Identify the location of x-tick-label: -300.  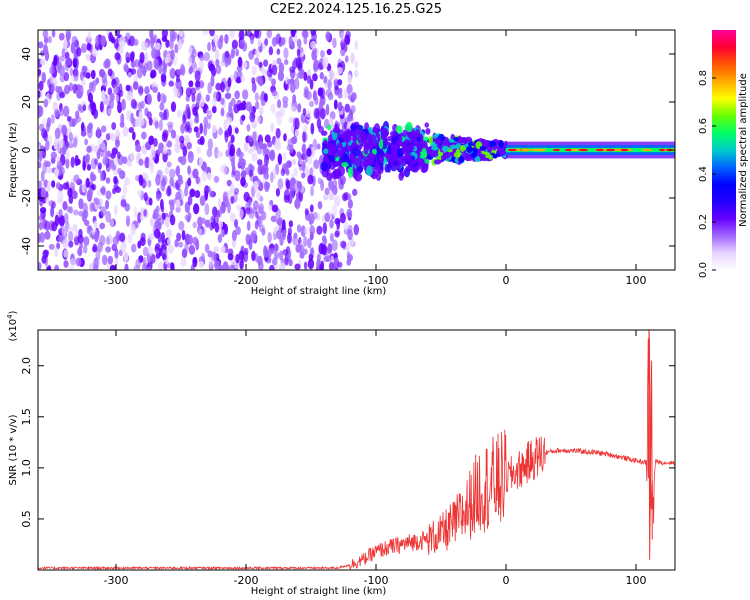
(116, 280).